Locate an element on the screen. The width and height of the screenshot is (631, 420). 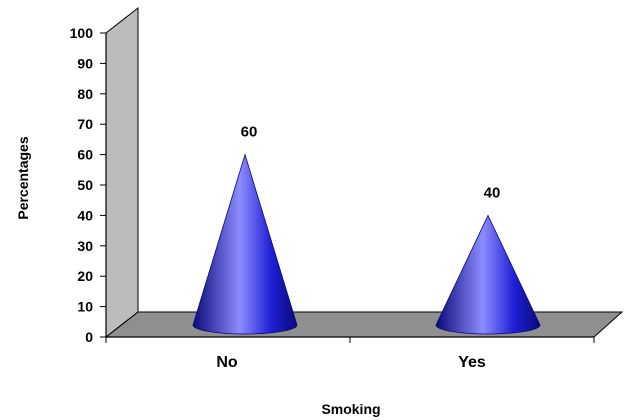
y-tick-label: 40 is located at coordinates (85, 215).